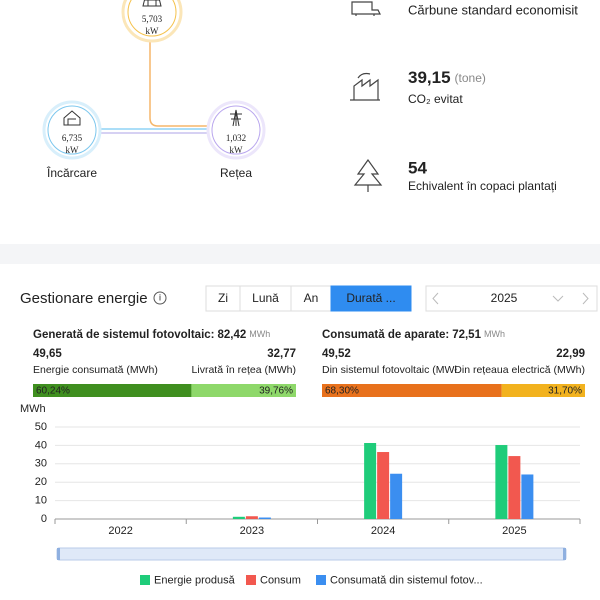 The width and height of the screenshot is (600, 600). Describe the element at coordinates (154, 87) in the screenshot. I see `flow-lines` at that location.